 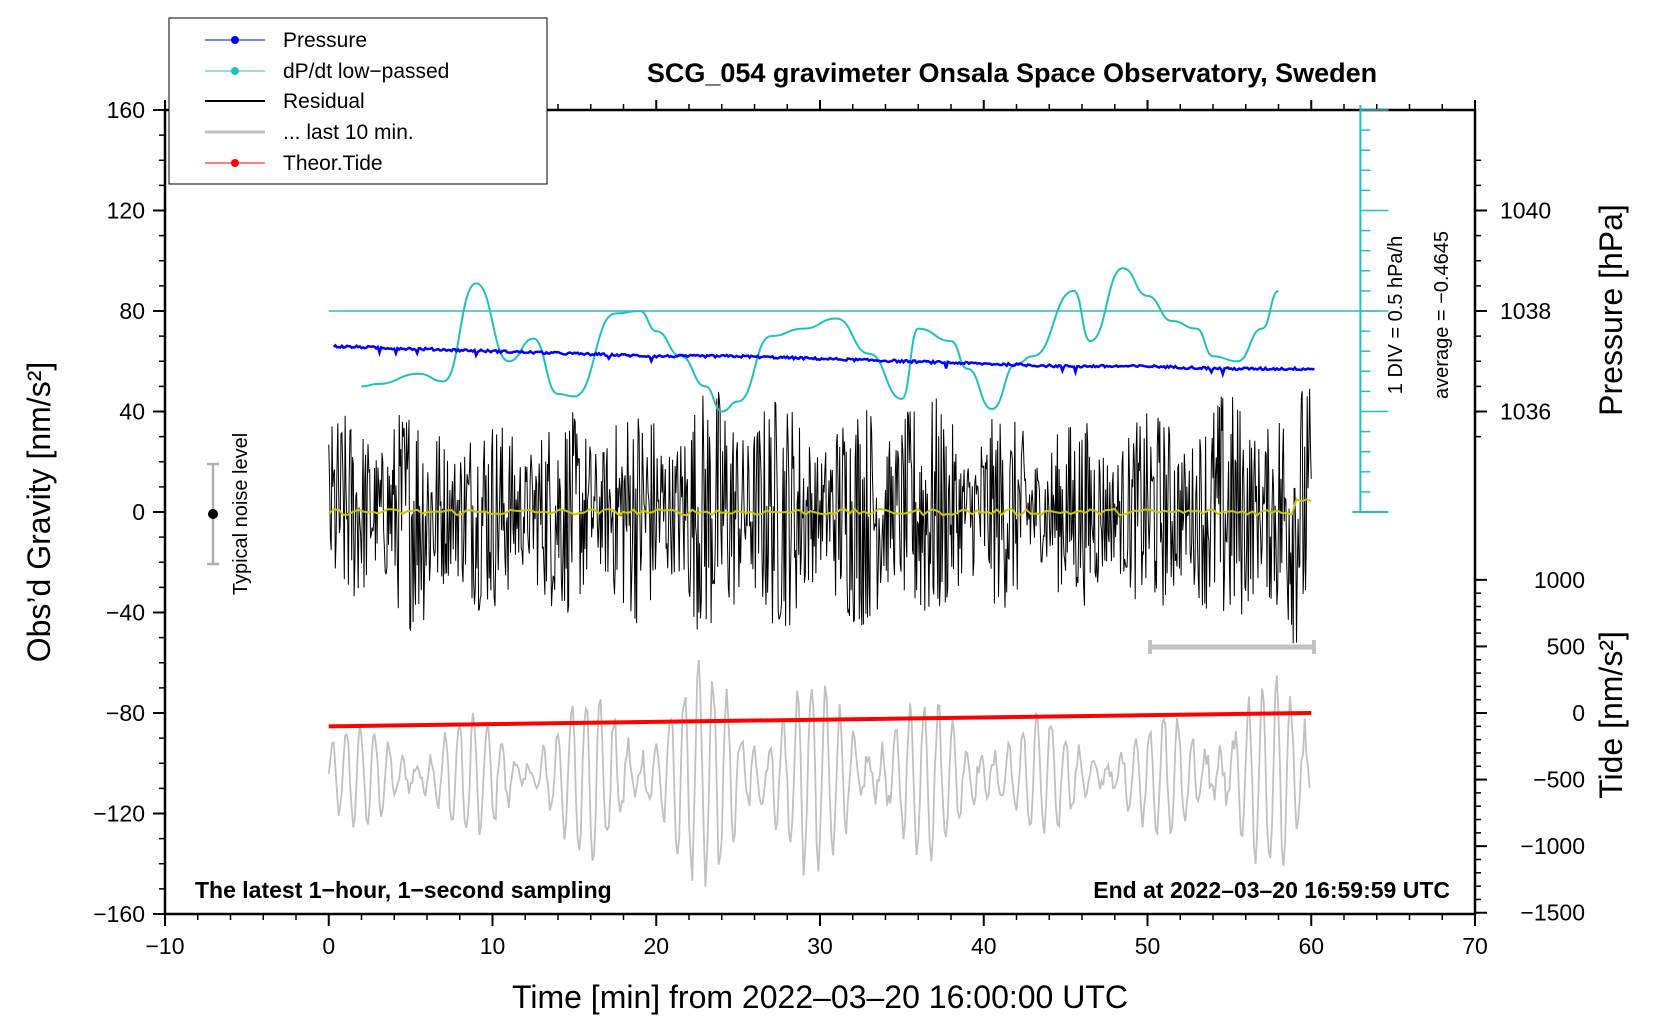 I want to click on x-axis-title: Time [min] from 2022–03–20 16:00:00 UTC, so click(x=820, y=997).